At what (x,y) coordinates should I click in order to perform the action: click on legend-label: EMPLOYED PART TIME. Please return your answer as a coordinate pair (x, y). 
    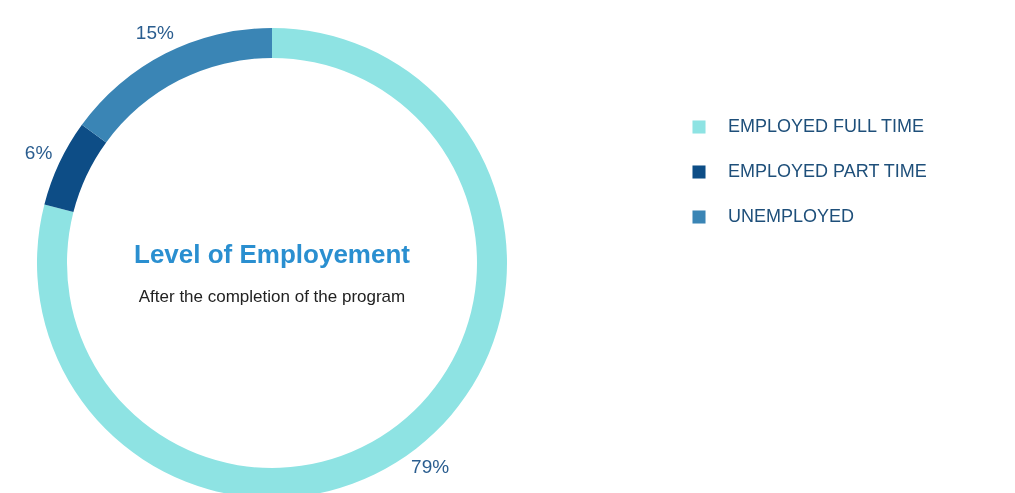
    Looking at the image, I should click on (827, 171).